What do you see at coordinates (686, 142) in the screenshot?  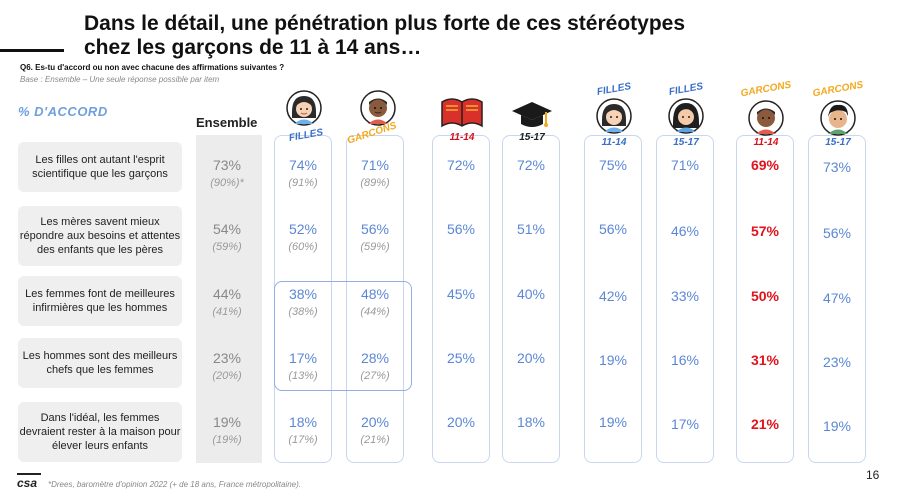 I see `header-filles-15-17-age: 15-17` at bounding box center [686, 142].